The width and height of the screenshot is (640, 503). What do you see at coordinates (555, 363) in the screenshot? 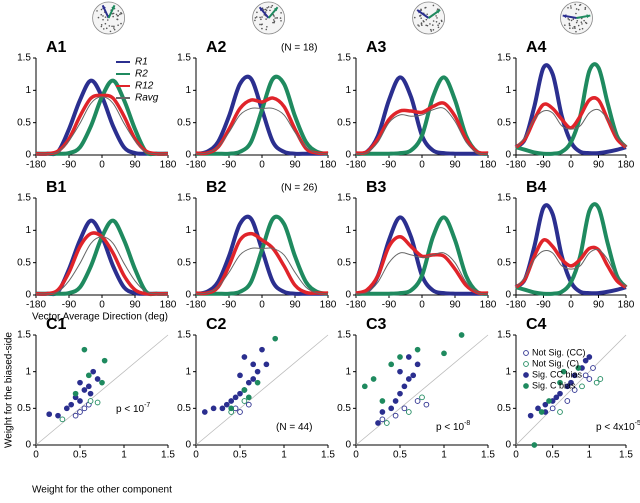
I see `legend-label: Not Sig. (C)` at bounding box center [555, 363].